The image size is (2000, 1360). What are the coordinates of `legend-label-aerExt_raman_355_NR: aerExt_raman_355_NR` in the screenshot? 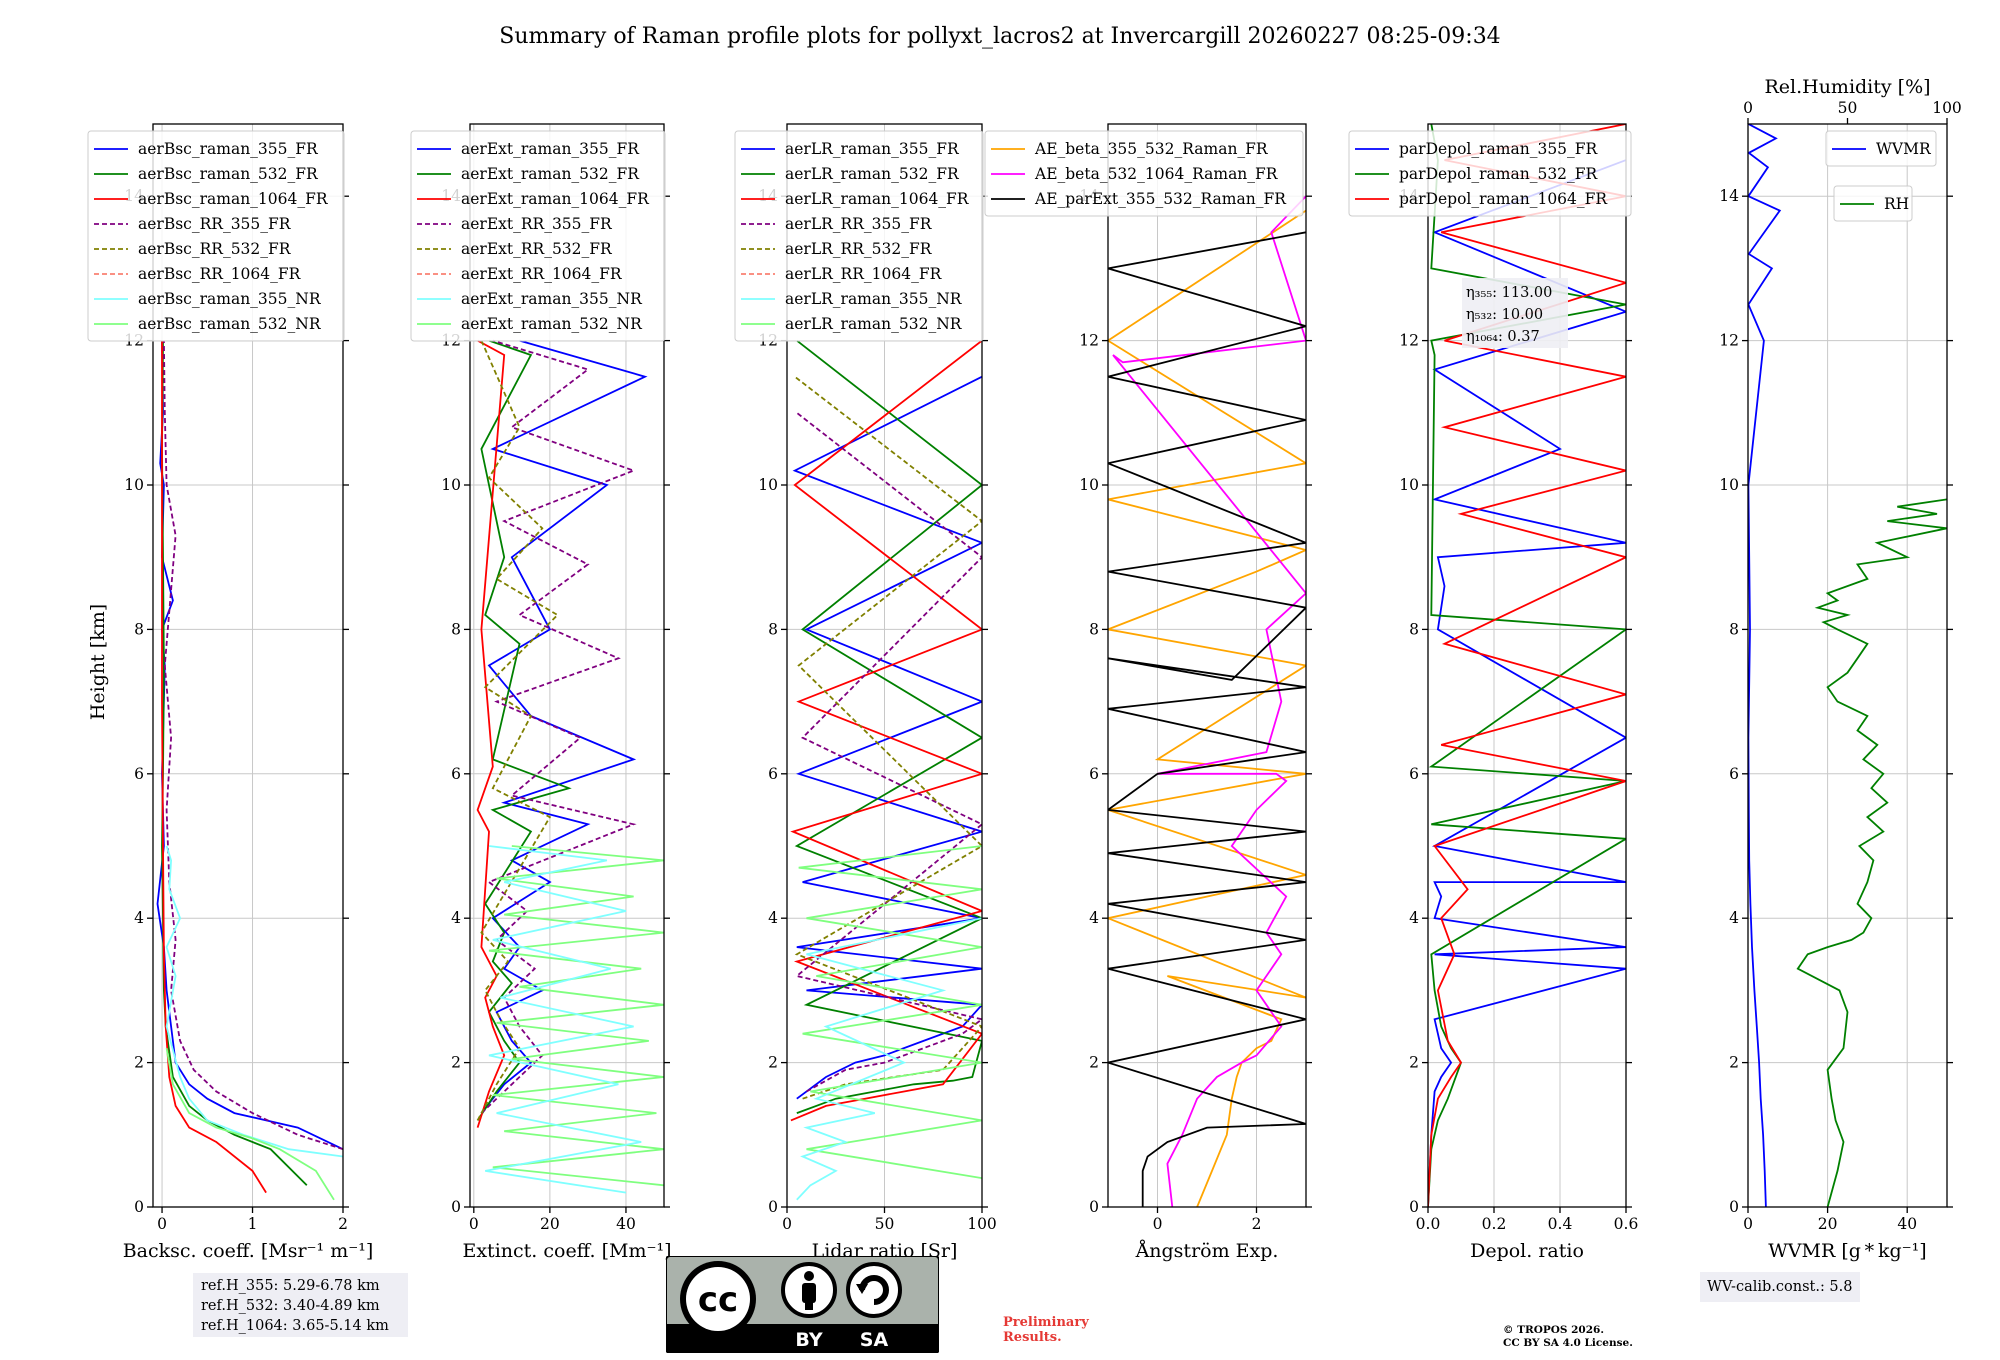 It's located at (552, 299).